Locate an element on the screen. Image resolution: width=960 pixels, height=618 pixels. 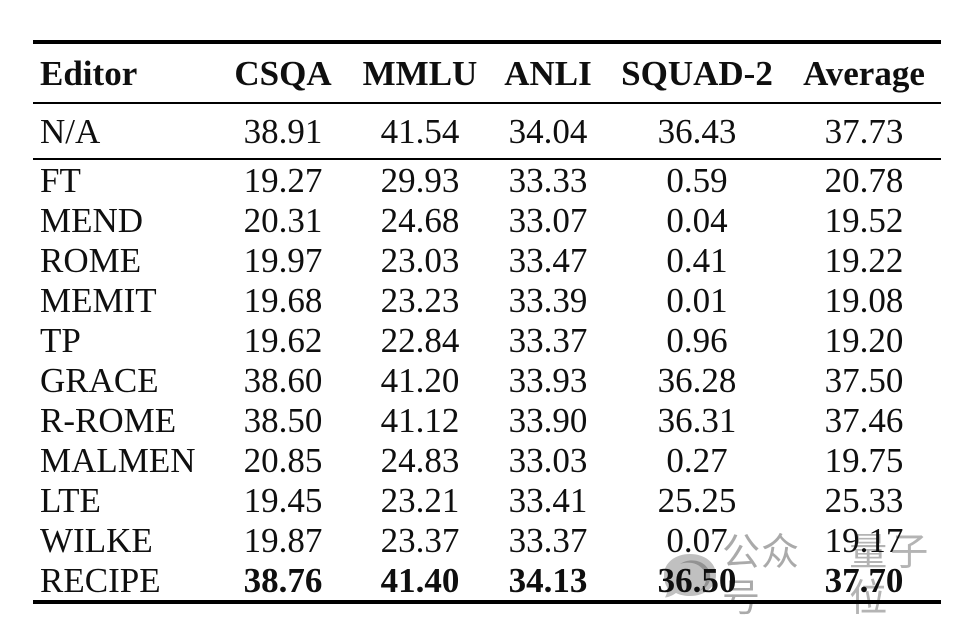
metric-value: 29.93 is located at coordinates (420, 180).